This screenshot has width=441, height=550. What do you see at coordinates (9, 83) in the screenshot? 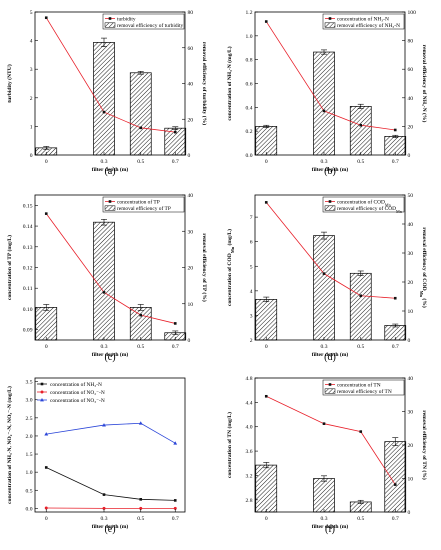
I see `yaxis-title-a: turbidity (NTU)` at bounding box center [9, 83].